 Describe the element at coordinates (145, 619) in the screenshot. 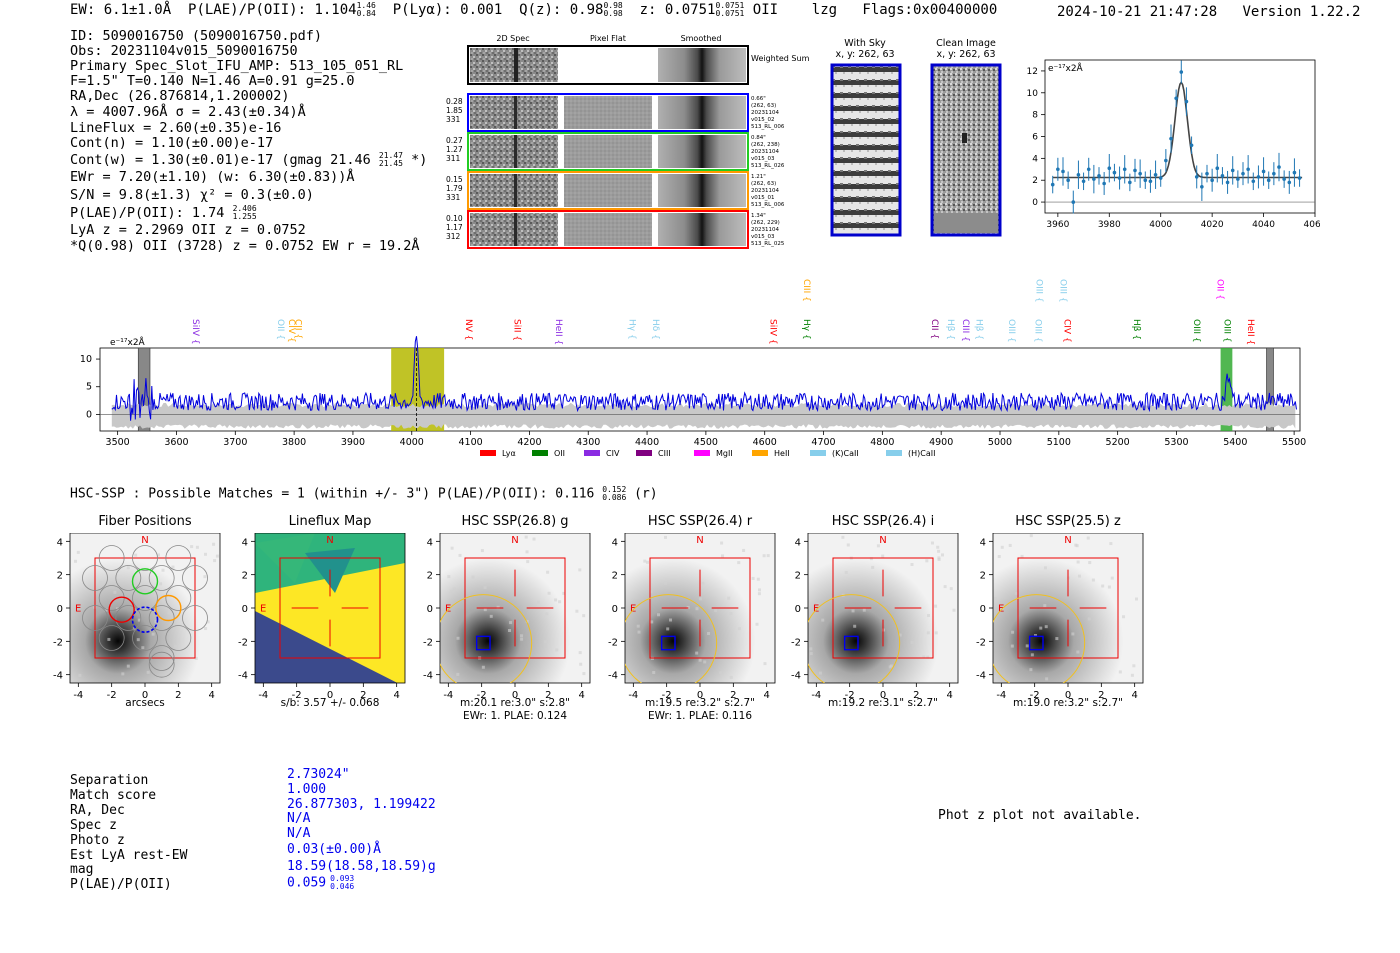

I see `fiber-circle-blue` at that location.